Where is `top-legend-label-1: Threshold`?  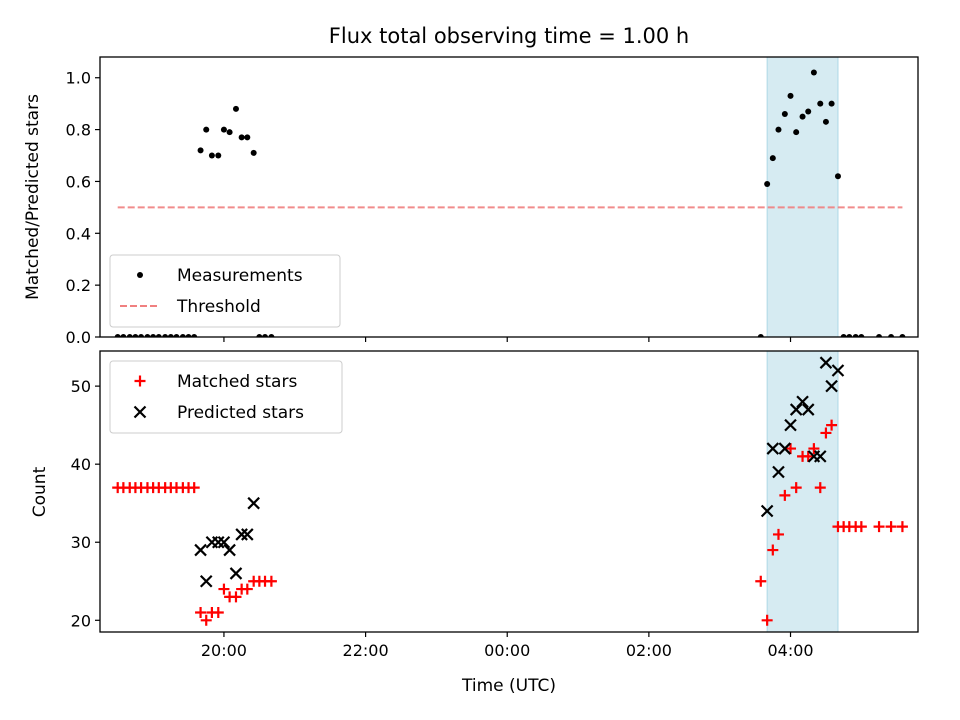
top-legend-label-1: Threshold is located at coordinates (218, 307).